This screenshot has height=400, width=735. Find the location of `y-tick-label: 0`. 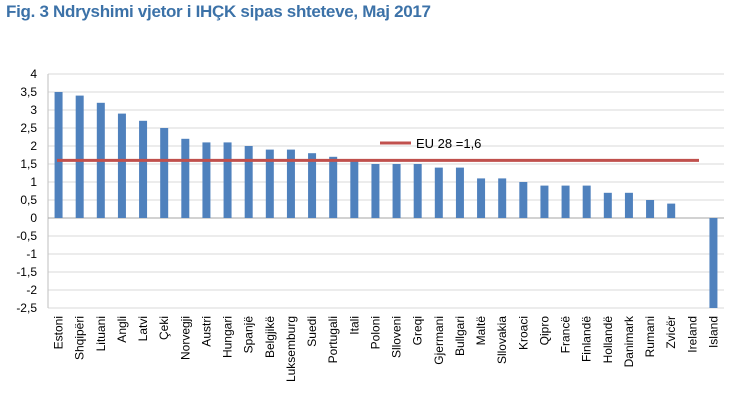

y-tick-label: 0 is located at coordinates (33, 218).